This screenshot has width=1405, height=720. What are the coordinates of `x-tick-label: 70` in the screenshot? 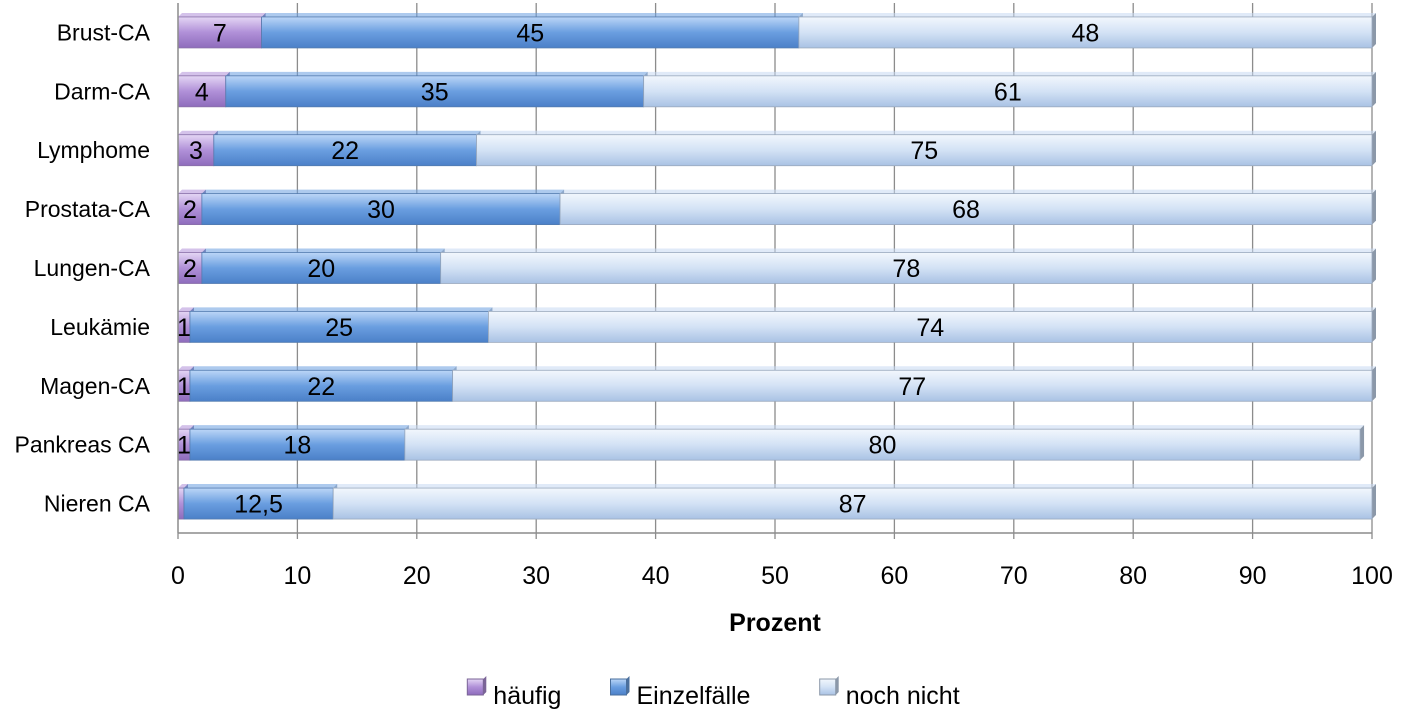 It's located at (1014, 576).